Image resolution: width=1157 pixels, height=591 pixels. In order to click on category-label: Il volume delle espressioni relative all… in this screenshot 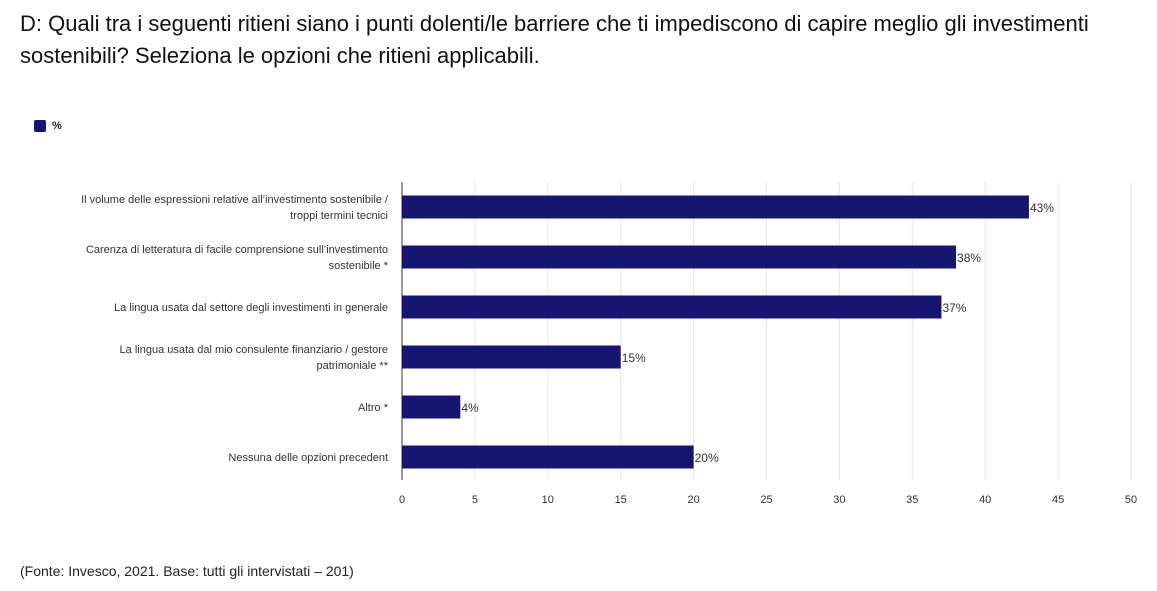, I will do `click(235, 200)`.